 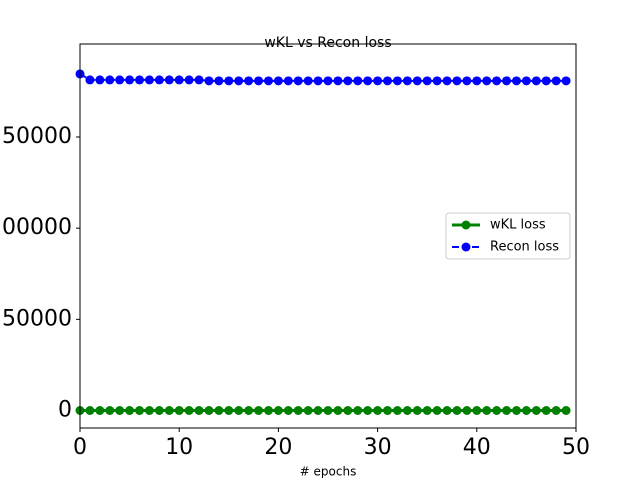 I want to click on legend-label: Recon loss, so click(x=524, y=247).